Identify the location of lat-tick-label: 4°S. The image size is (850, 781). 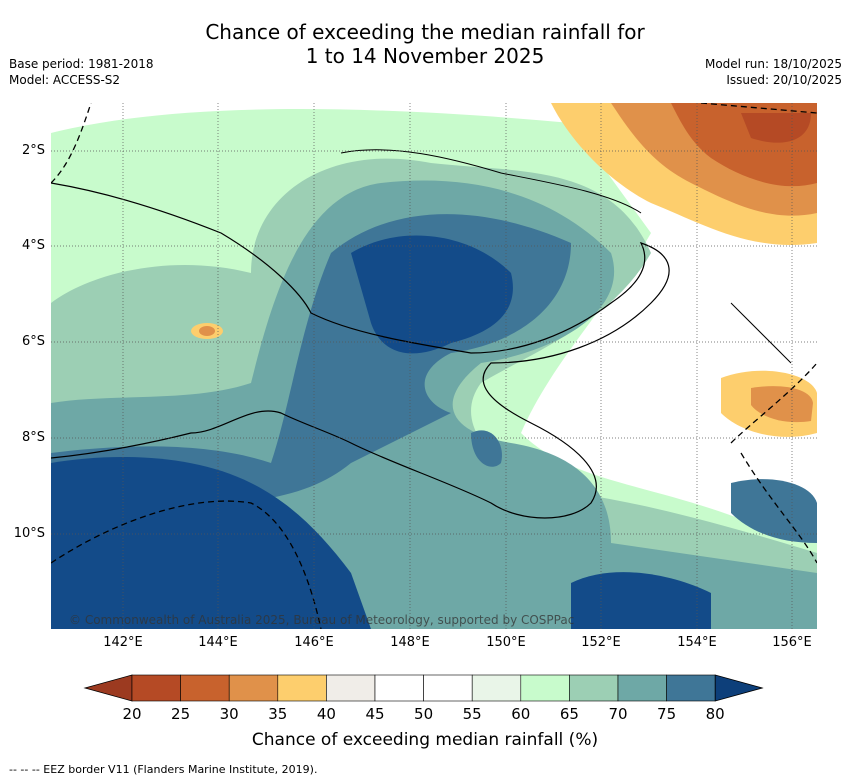
(33, 245).